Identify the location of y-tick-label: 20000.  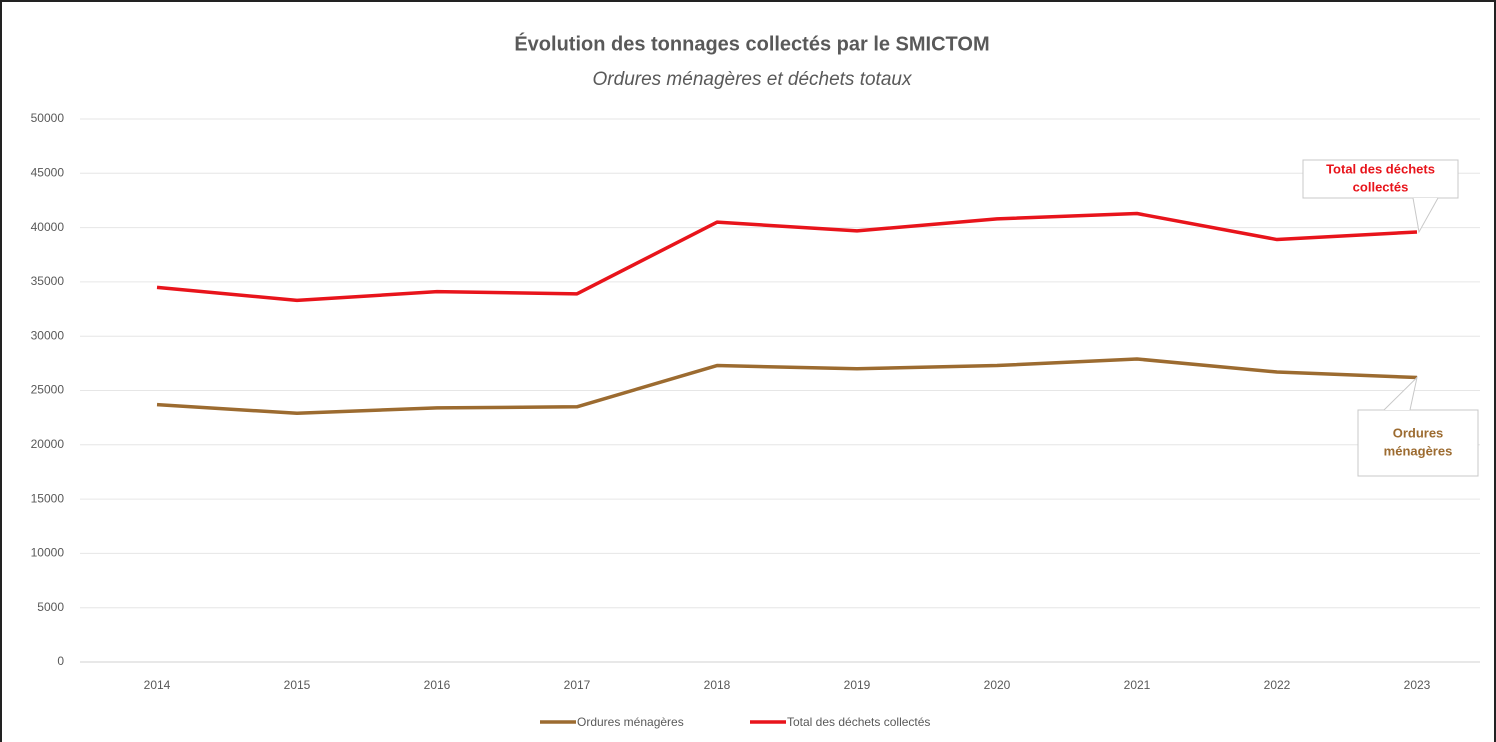
(48, 444).